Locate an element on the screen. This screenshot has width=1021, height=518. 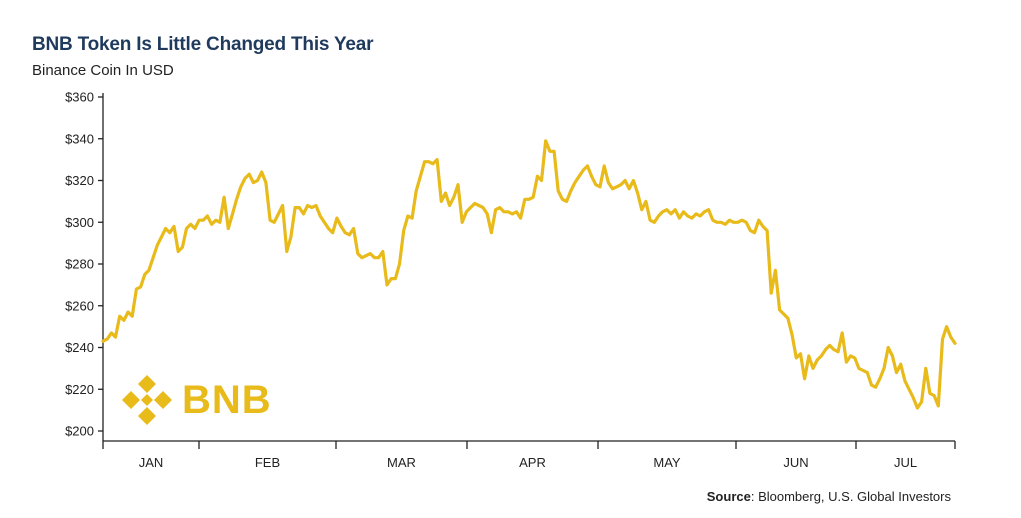
x-tick-label: JUN is located at coordinates (795, 462).